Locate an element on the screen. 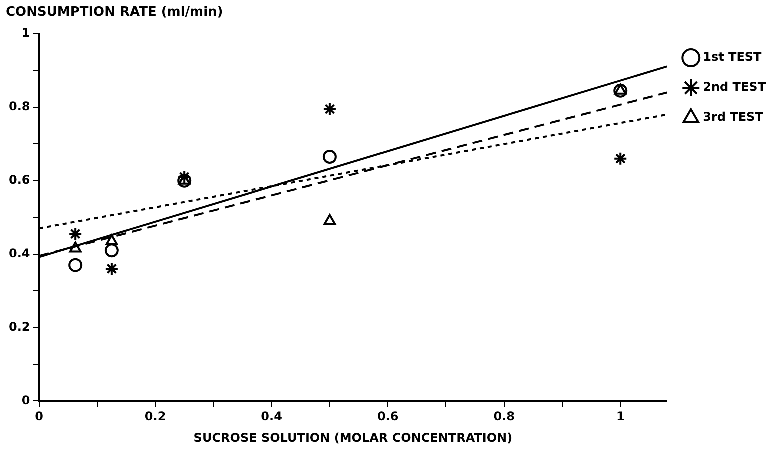 This screenshot has height=454, width=782. x-tick-label: 1 is located at coordinates (620, 417).